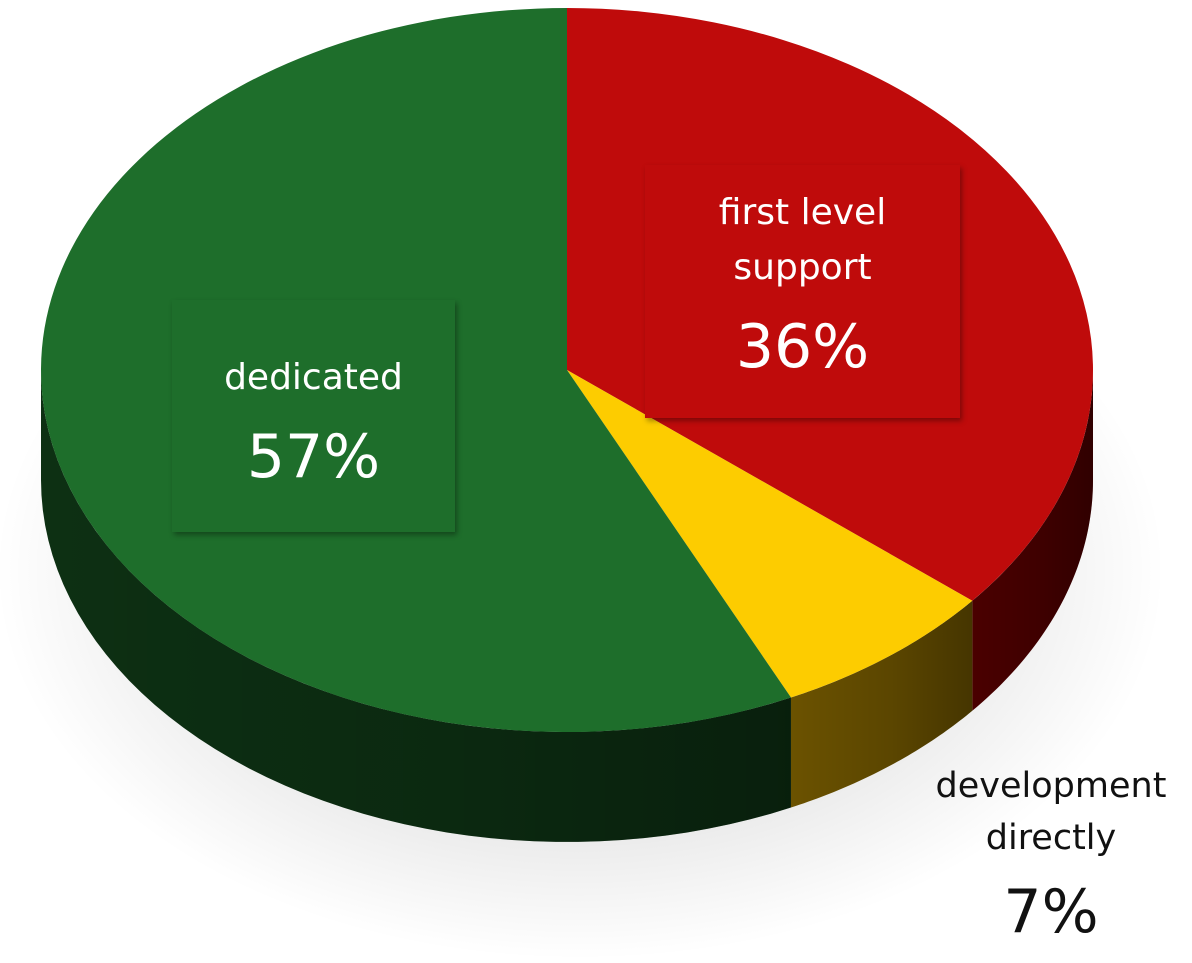 The image size is (1192, 963). I want to click on pie-slice-development-directly, so click(770, 534).